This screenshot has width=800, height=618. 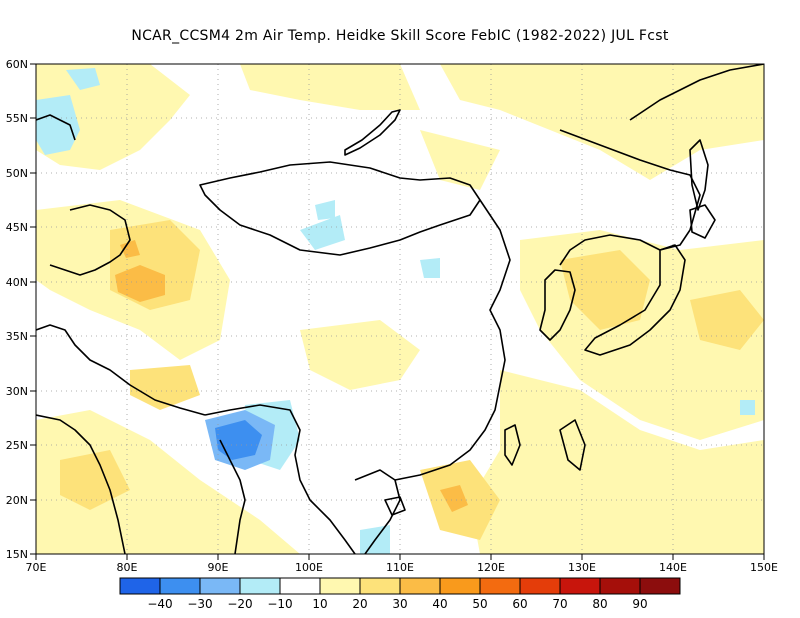 What do you see at coordinates (17, 391) in the screenshot?
I see `lat-label: 30N` at bounding box center [17, 391].